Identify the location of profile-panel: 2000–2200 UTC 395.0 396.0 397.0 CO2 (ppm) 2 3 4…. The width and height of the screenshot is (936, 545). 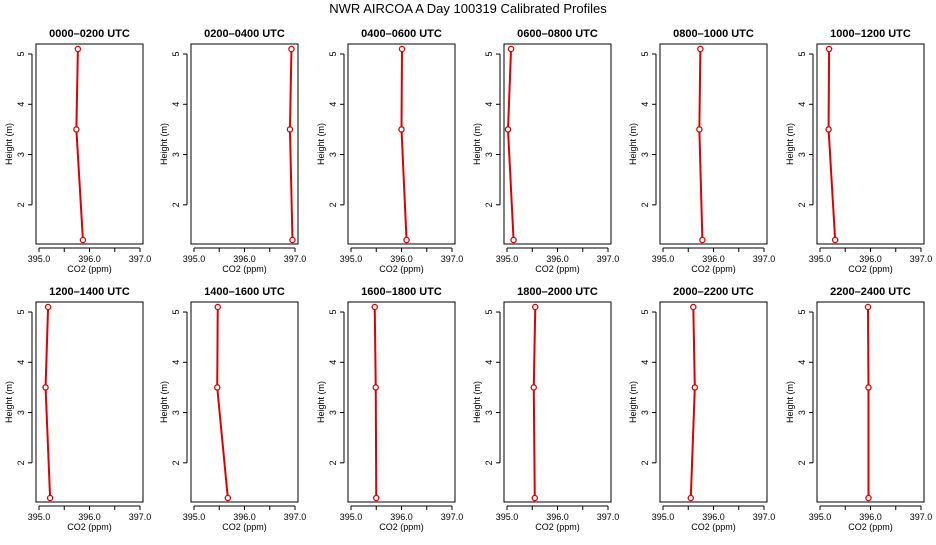
(701, 409).